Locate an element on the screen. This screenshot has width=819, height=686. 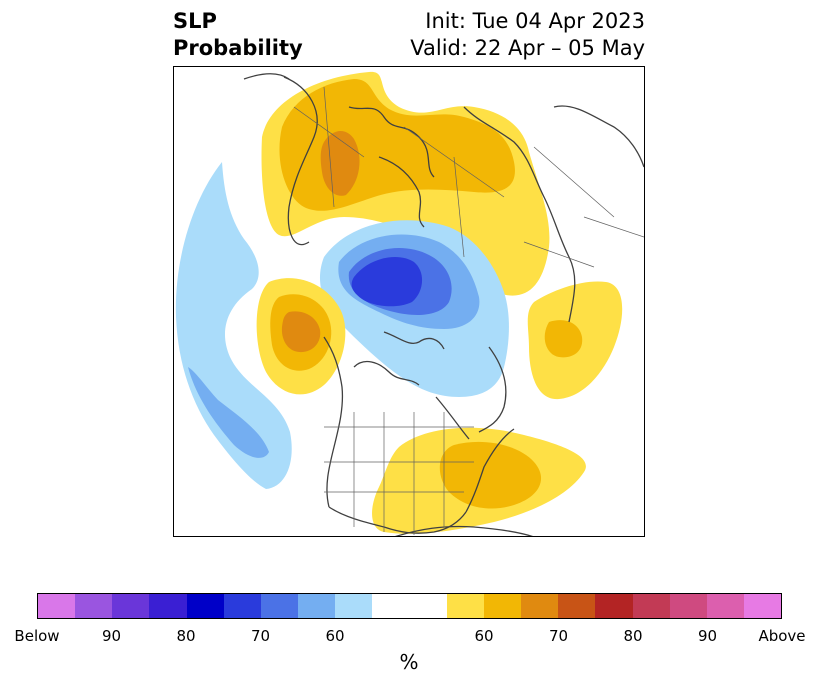
map-title: SLP Probability is located at coordinates (238, 35).